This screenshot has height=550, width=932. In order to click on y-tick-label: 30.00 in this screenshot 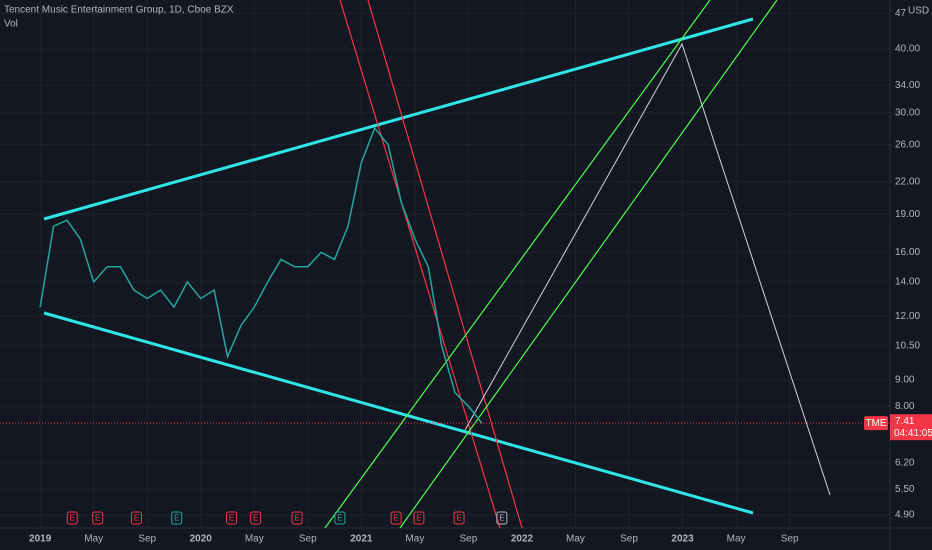, I will do `click(907, 113)`.